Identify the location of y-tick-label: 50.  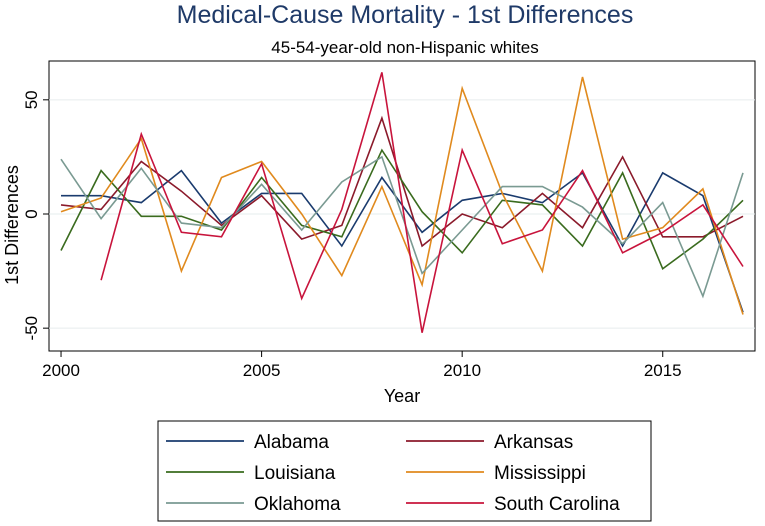
(31, 99).